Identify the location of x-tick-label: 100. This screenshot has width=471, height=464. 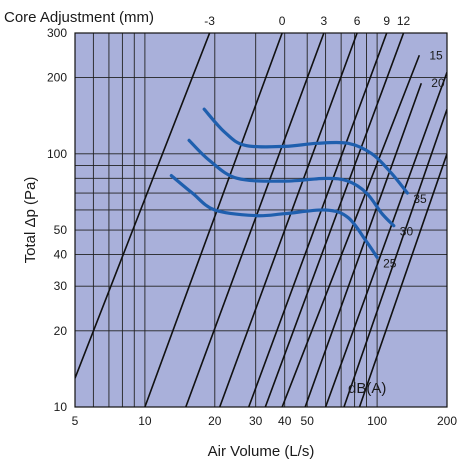
(377, 421).